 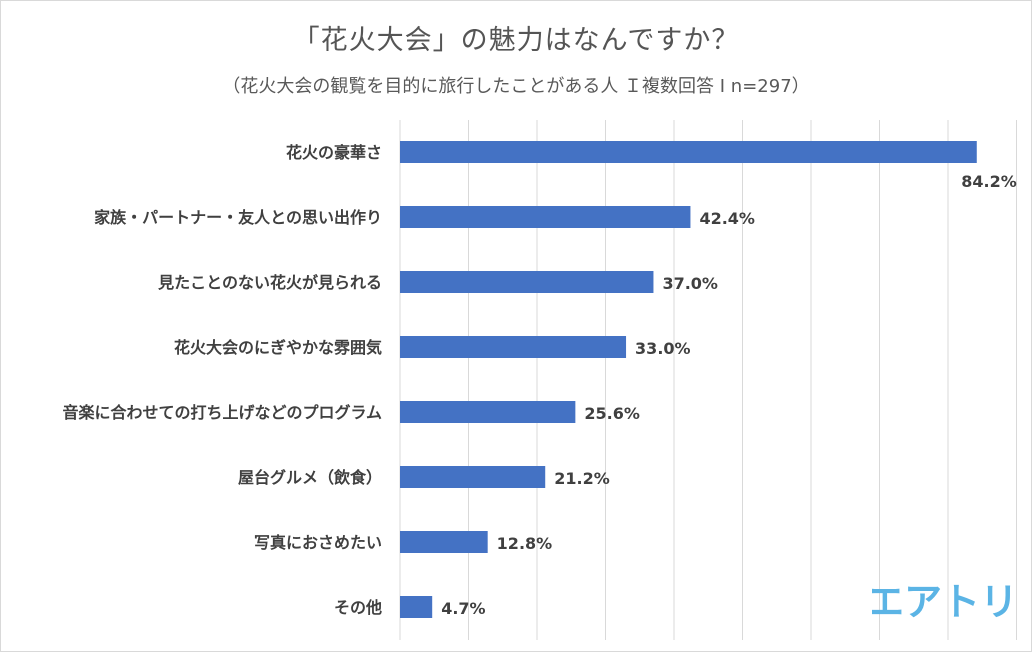 What do you see at coordinates (989, 181) in the screenshot?
I see `value-label: 84.2%` at bounding box center [989, 181].